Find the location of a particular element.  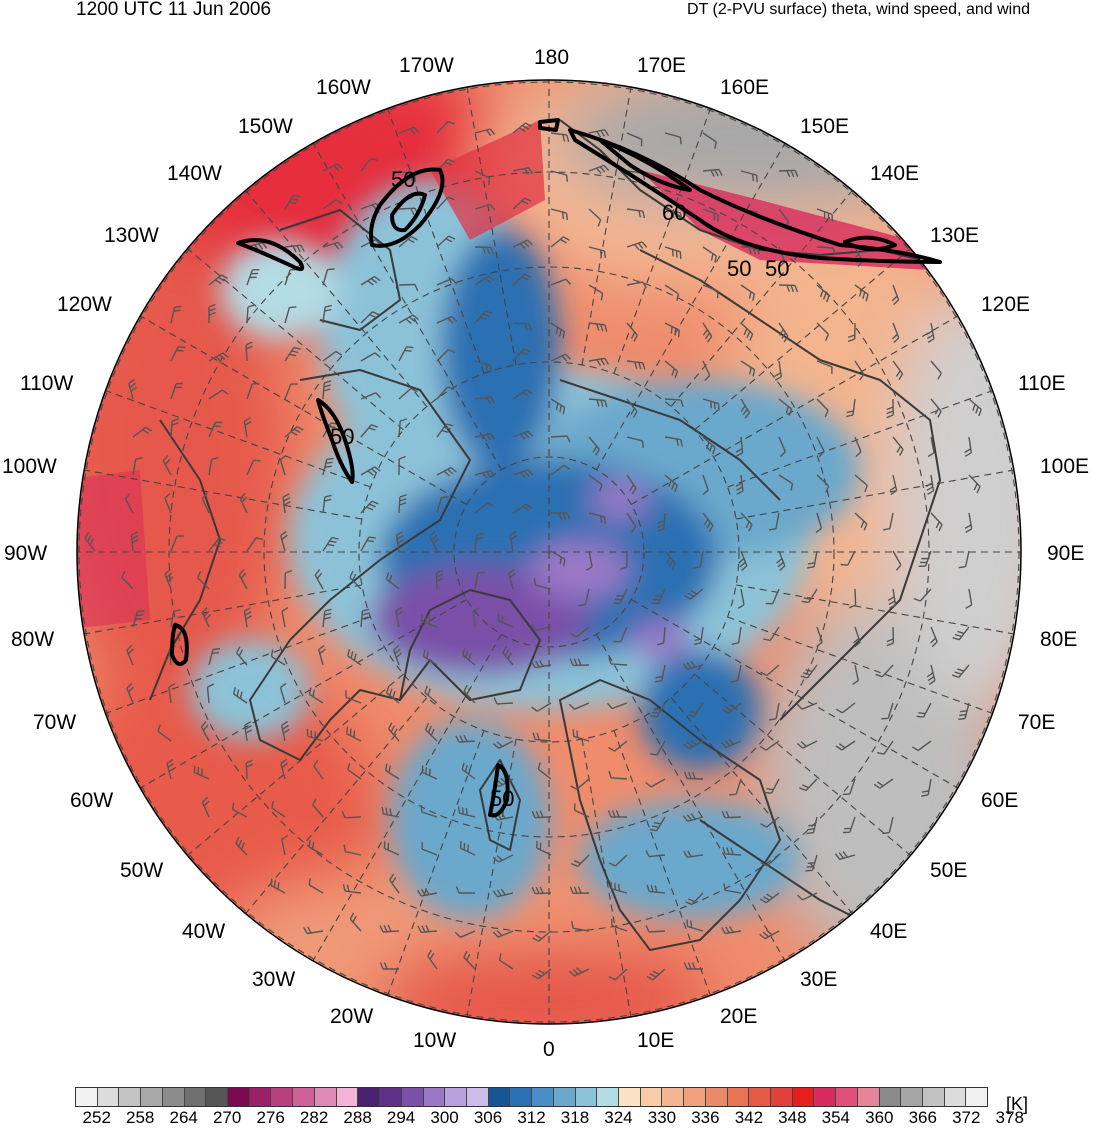

lon-label: 10W is located at coordinates (434, 1040).